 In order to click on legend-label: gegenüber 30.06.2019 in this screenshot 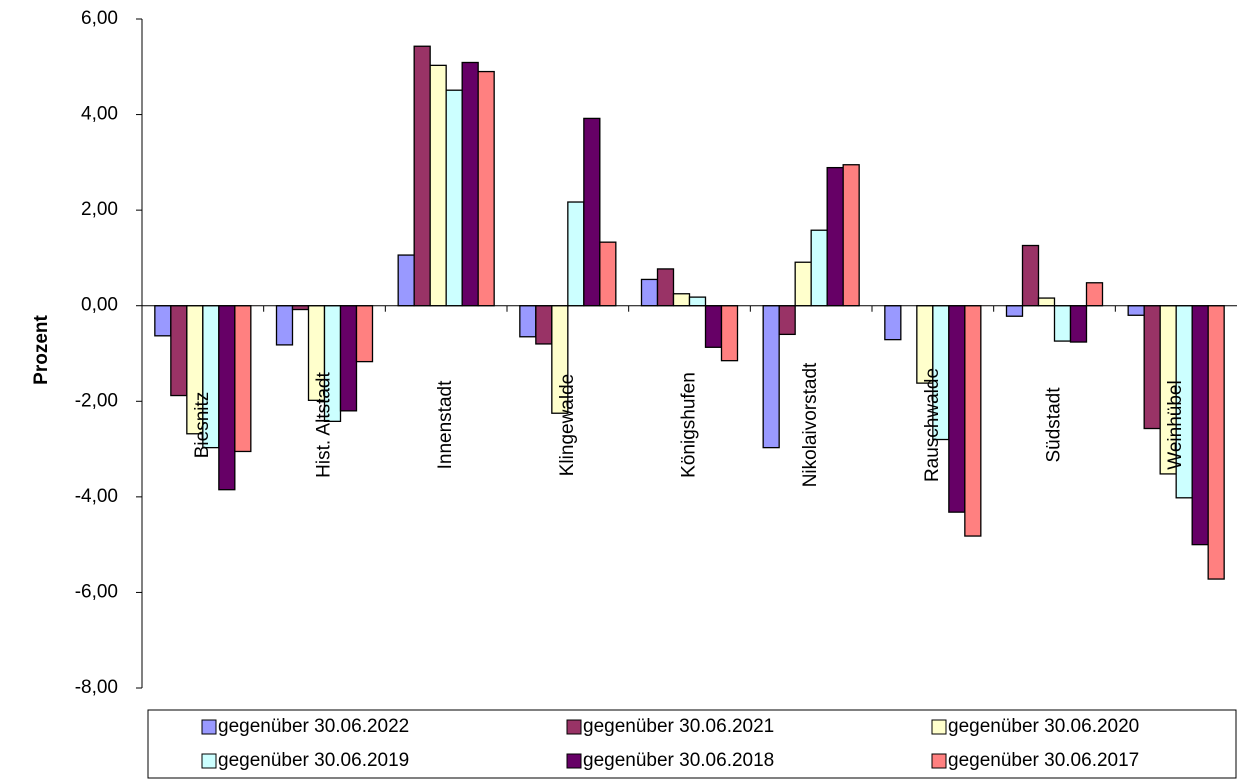, I will do `click(313, 760)`.